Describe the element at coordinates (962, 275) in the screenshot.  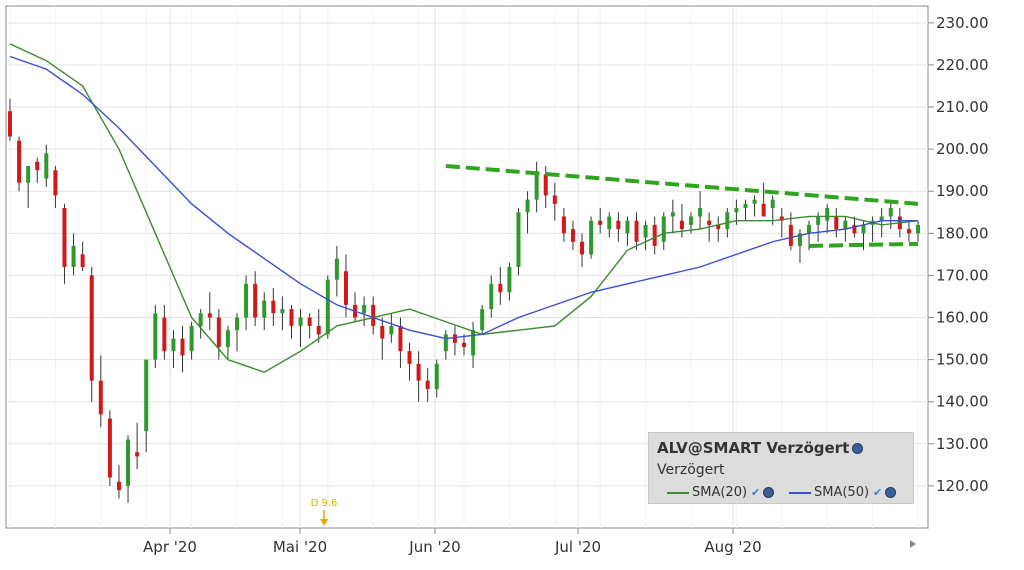
I see `y-tick-label: 170.00` at that location.